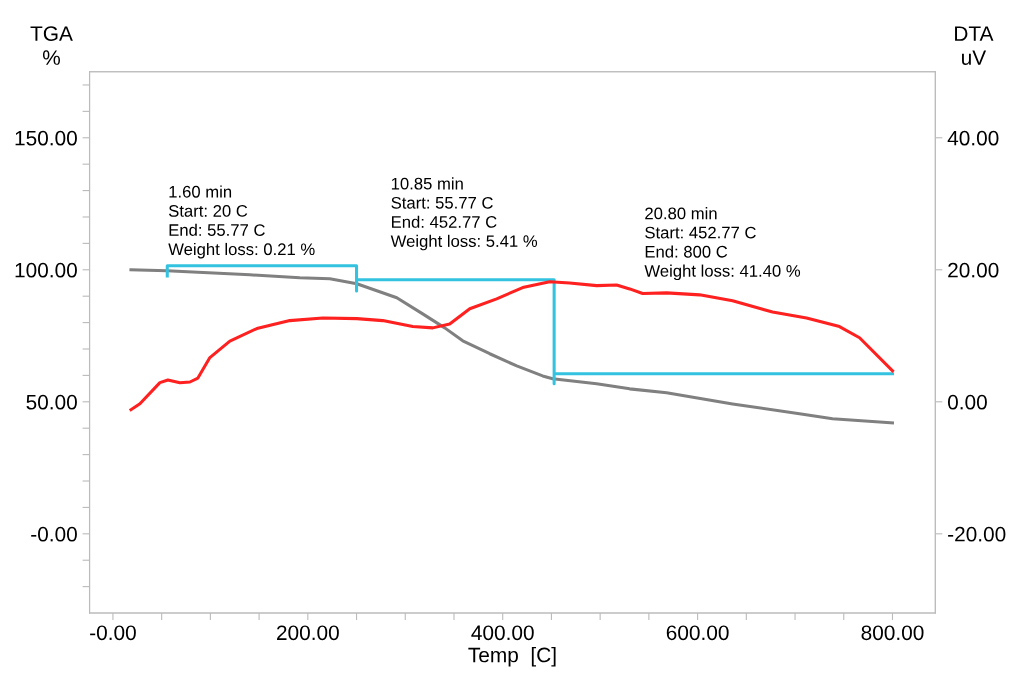  Describe the element at coordinates (697, 633) in the screenshot. I see `x-tick-label: 600.00` at that location.